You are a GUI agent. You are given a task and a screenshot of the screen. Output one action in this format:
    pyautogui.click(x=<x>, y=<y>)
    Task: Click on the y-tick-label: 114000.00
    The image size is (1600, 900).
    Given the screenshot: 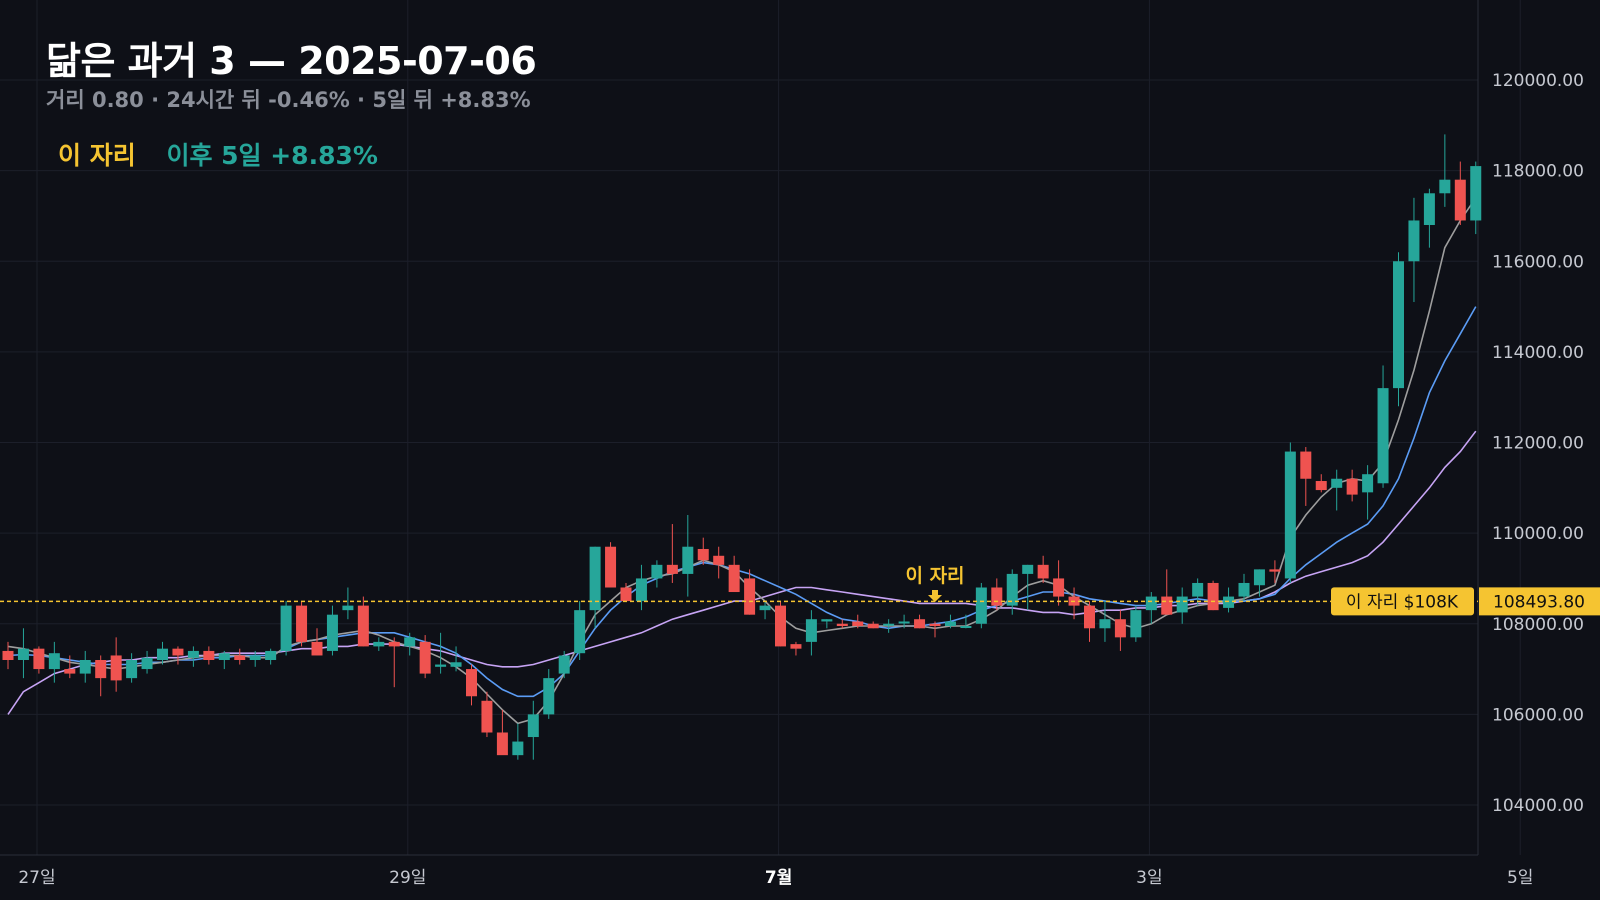 What is the action you would take?
    pyautogui.click(x=1538, y=353)
    